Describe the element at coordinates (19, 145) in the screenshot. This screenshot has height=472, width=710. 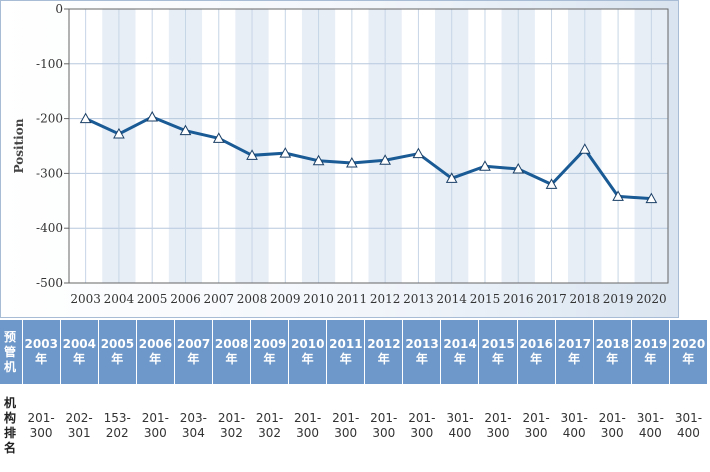
I see `y-axis-title: Position` at that location.